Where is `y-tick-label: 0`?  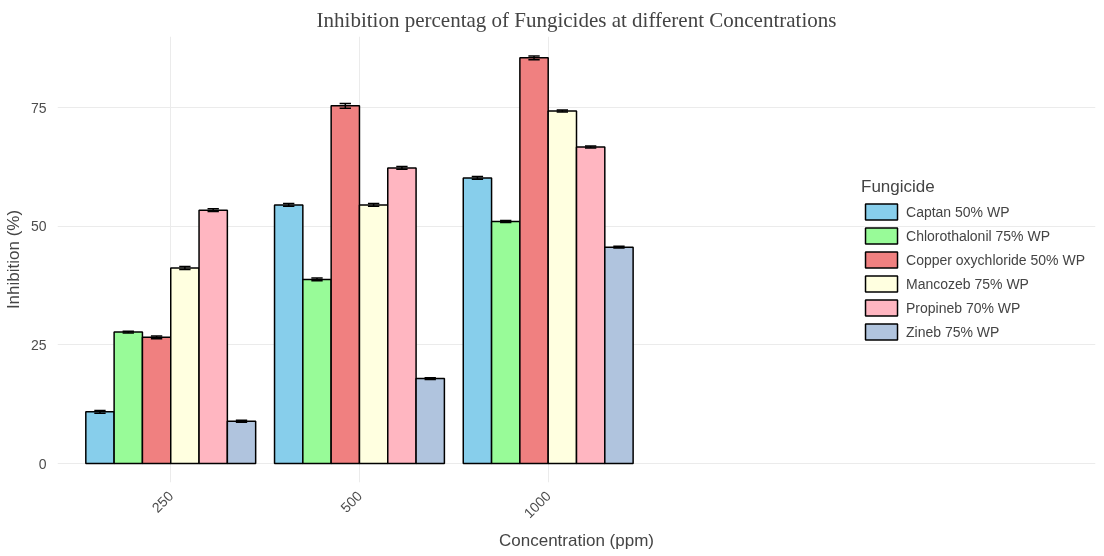 y-tick-label: 0 is located at coordinates (42, 463).